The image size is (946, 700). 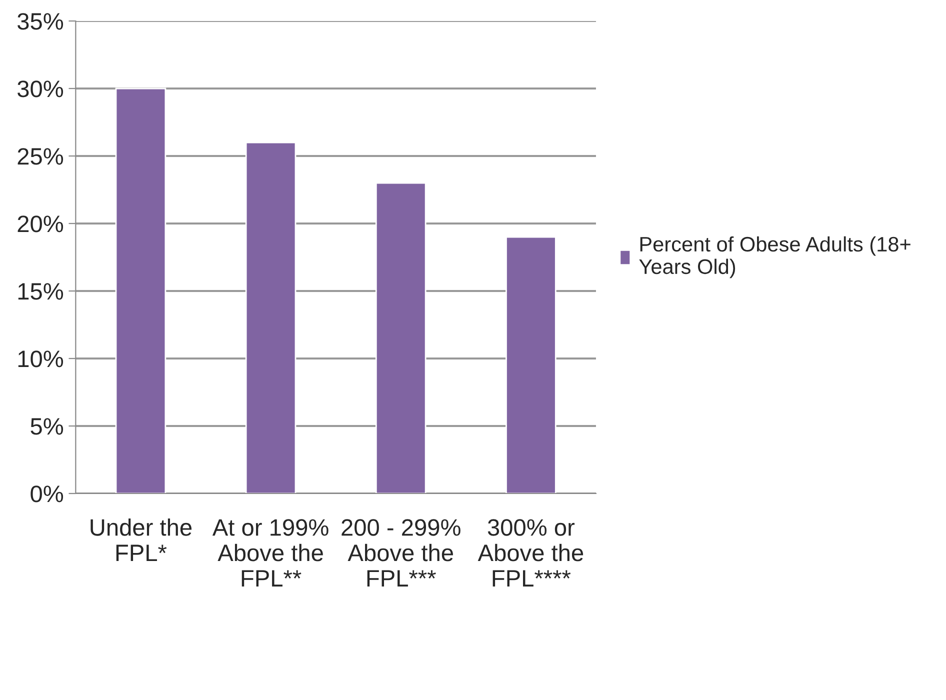 What do you see at coordinates (47, 426) in the screenshot?
I see `y-tick-label: 5%` at bounding box center [47, 426].